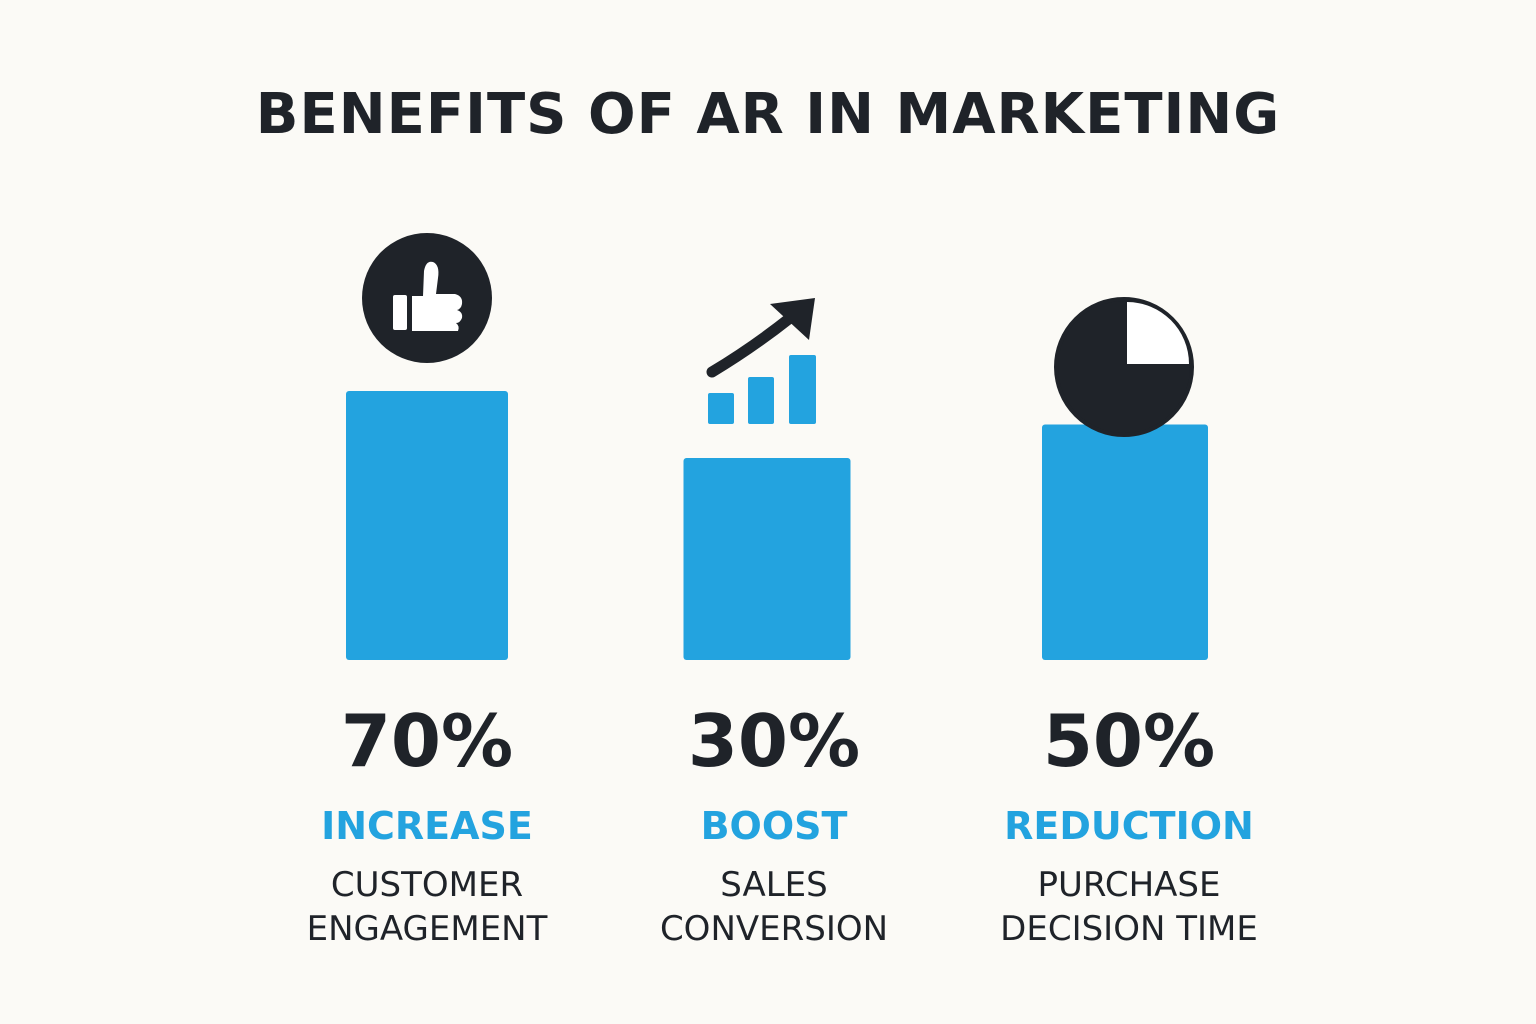  Describe the element at coordinates (427, 929) in the screenshot. I see `description-line: ENGAGEMENT` at that location.